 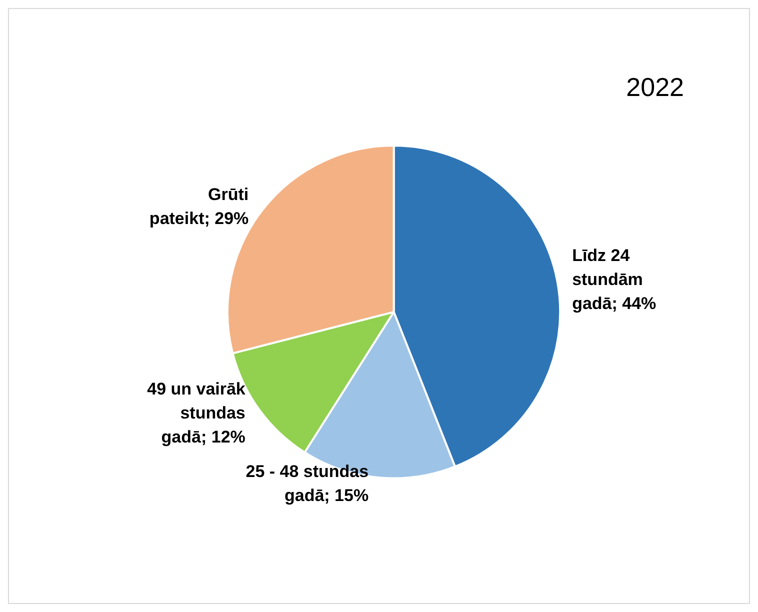 I want to click on chart-title: 2022, so click(x=655, y=87).